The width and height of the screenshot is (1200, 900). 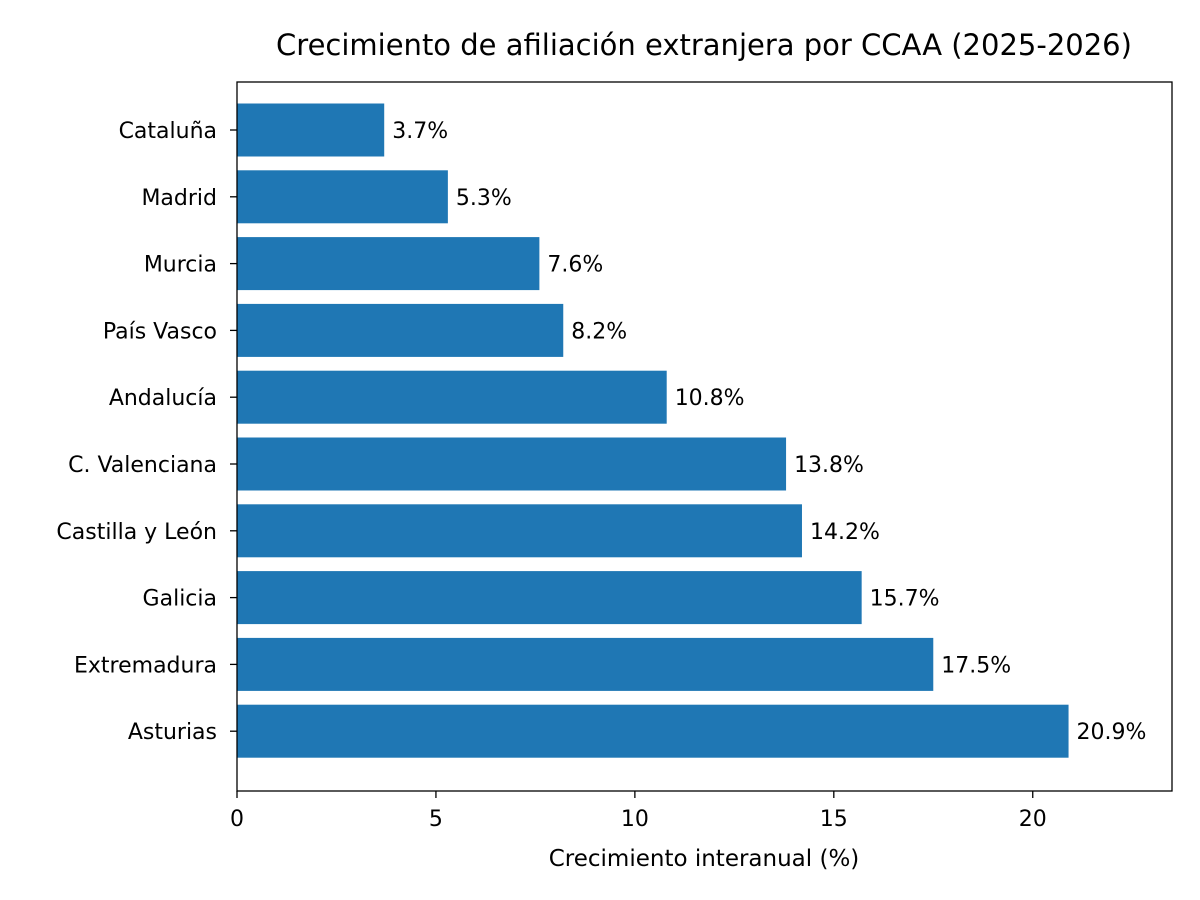 I want to click on x-tick-label-0: 0, so click(x=237, y=819).